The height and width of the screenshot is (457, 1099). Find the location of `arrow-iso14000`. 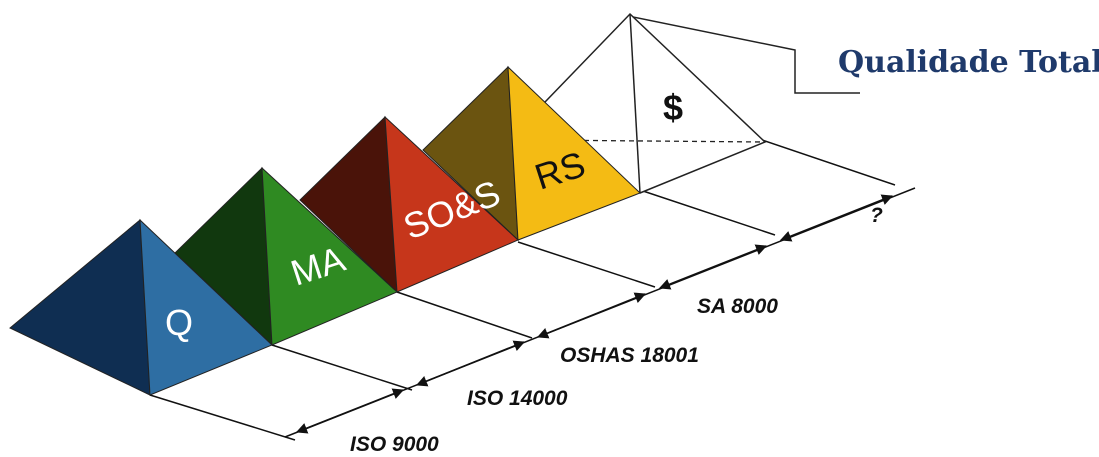

arrow-iso14000 is located at coordinates (470, 363).